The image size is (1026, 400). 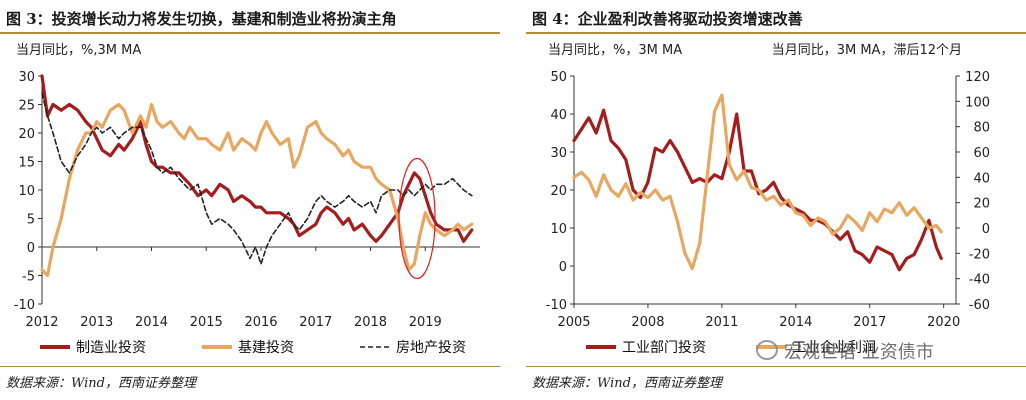 What do you see at coordinates (425, 322) in the screenshot?
I see `x-tick-label: 2019` at bounding box center [425, 322].